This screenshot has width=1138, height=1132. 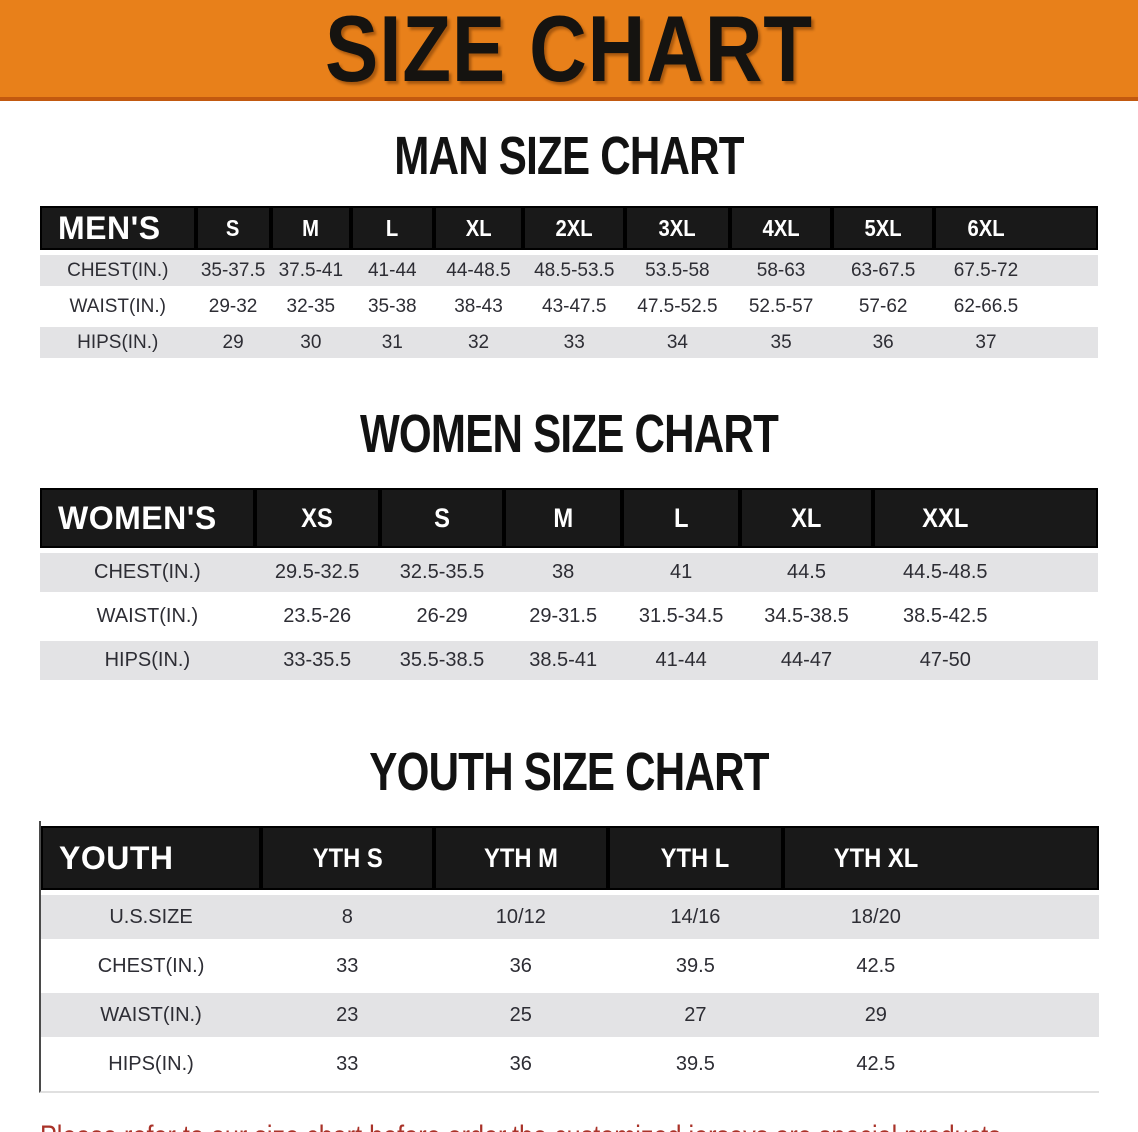 I want to click on youth-size-column-header: YTH L, so click(x=695, y=858).